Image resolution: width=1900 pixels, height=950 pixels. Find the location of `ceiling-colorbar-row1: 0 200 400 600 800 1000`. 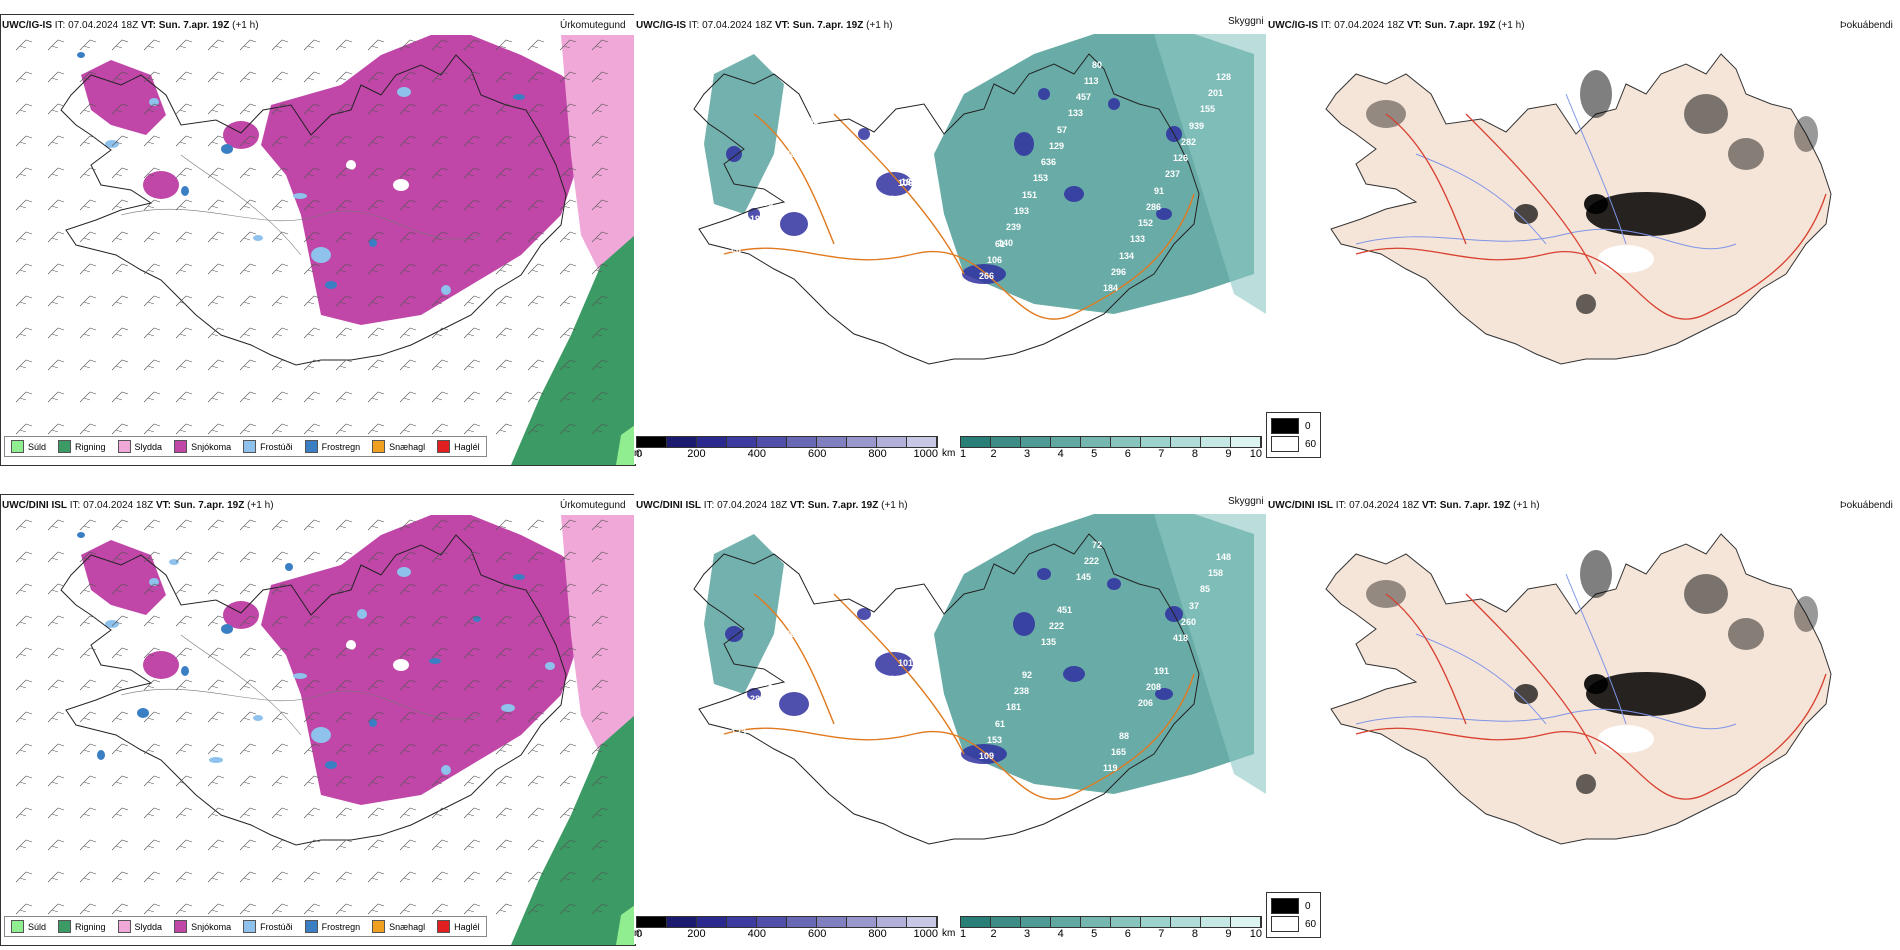

ceiling-colorbar-row1: 0 200 400 600 800 1000 is located at coordinates (787, 449).